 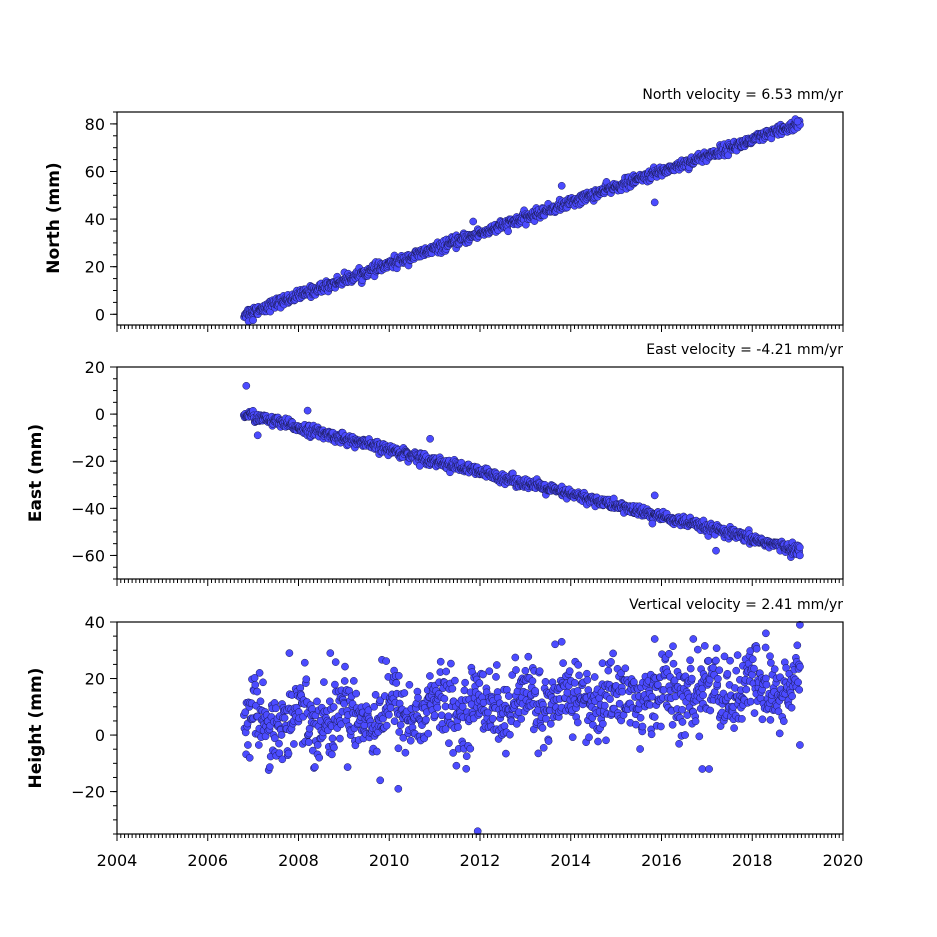 I want to click on east-yticks: −60 −40 −20 0 20, so click(x=94, y=469).